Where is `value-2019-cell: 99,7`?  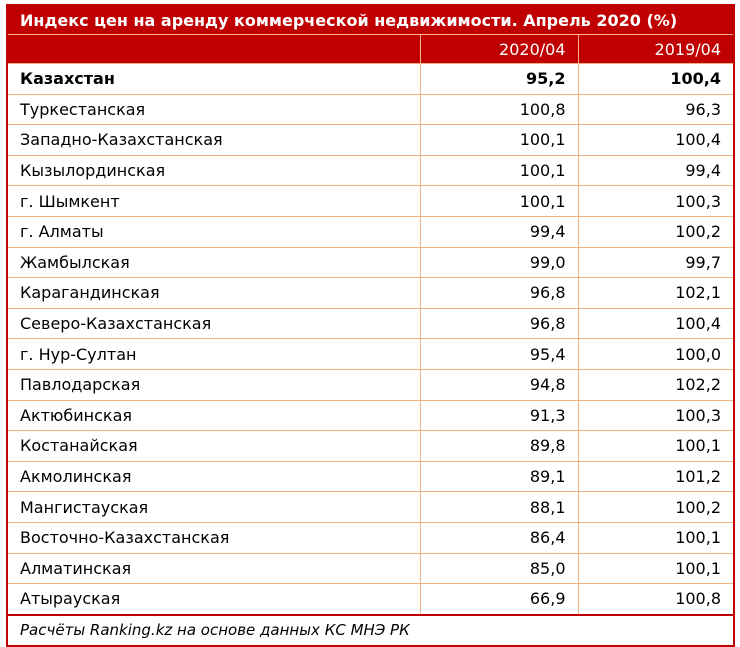
value-2019-cell: 99,7 is located at coordinates (655, 263).